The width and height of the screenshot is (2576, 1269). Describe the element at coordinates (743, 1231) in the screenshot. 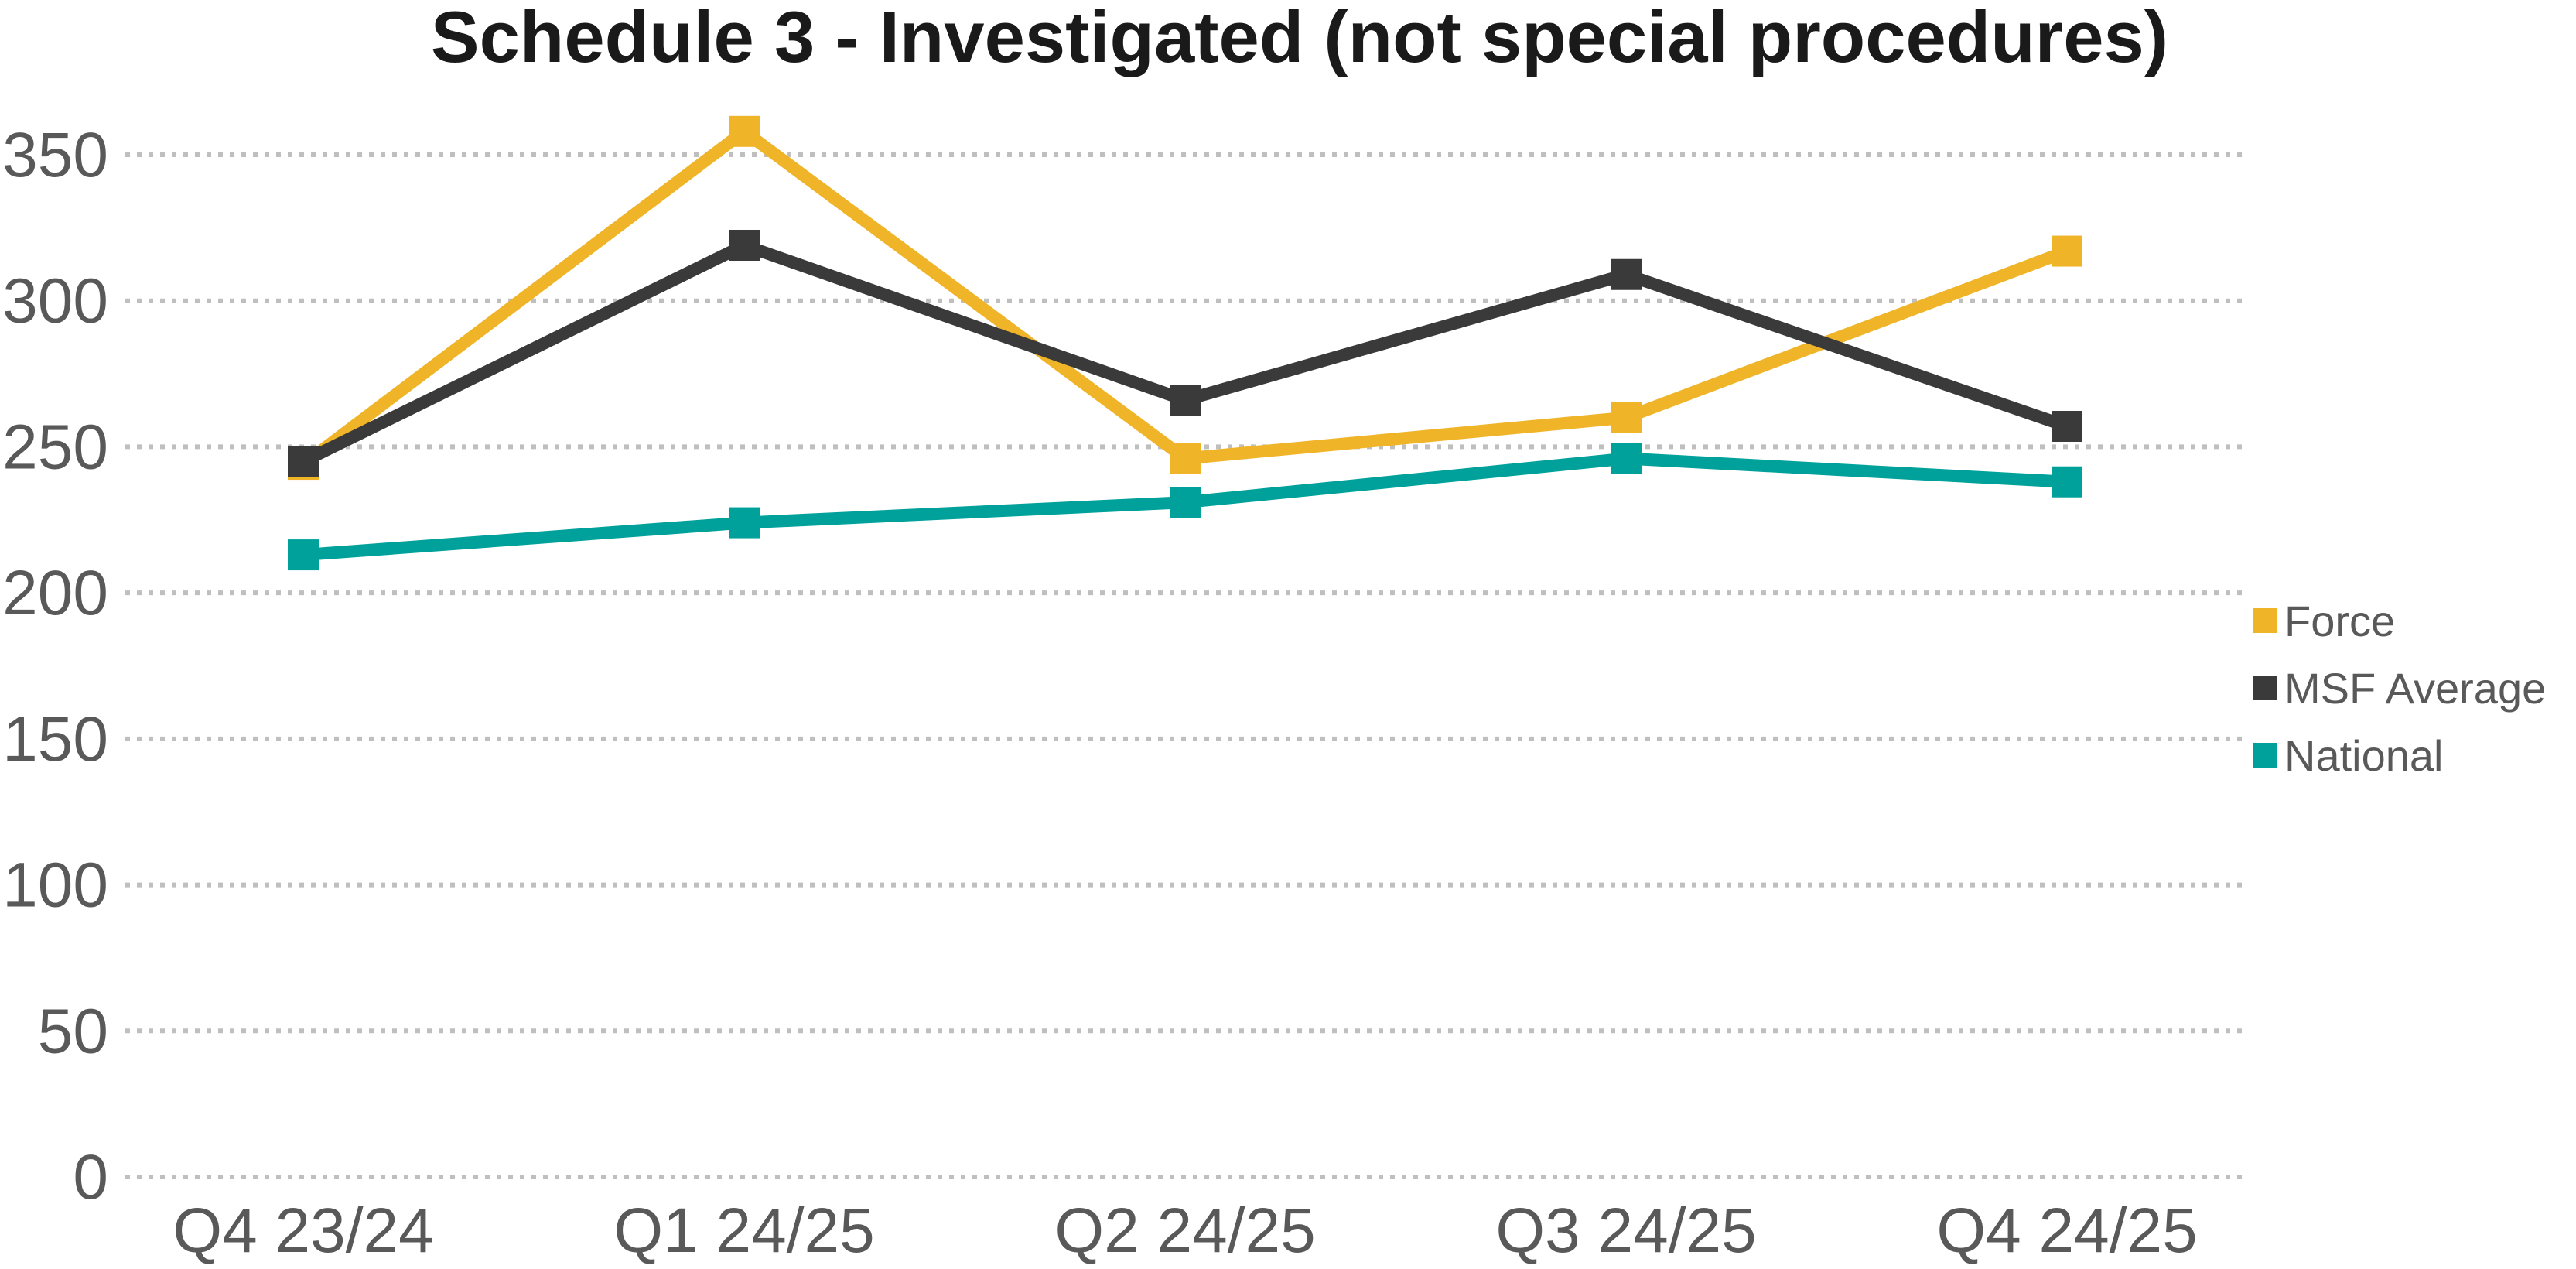

I see `x-tick-label: Q1 24/25` at that location.